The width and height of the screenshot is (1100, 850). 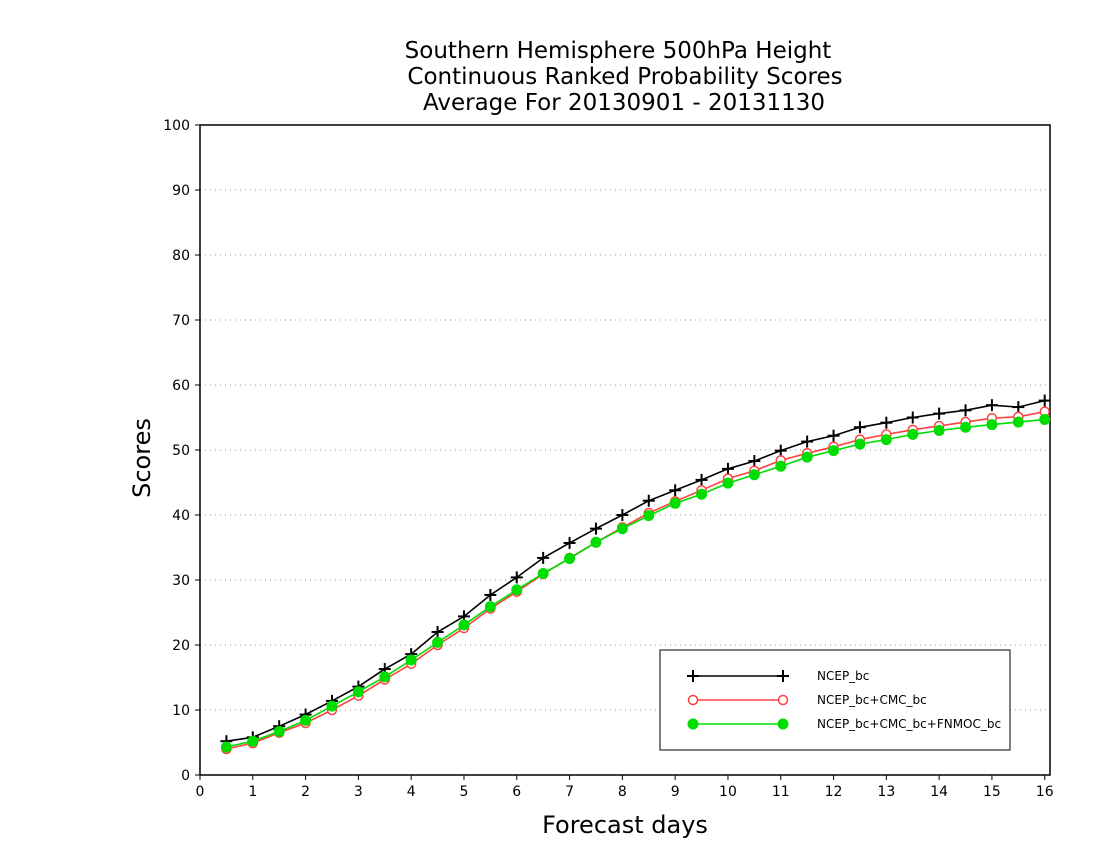 What do you see at coordinates (411, 792) in the screenshot?
I see `x-tick-label-4: 4` at bounding box center [411, 792].